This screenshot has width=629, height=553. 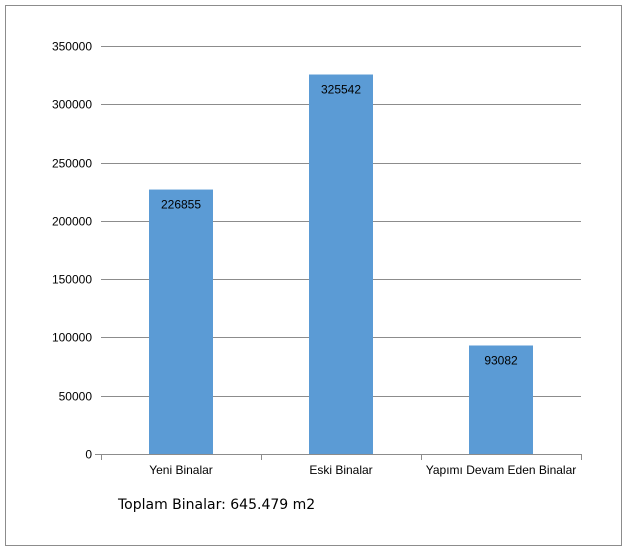 I want to click on total-buildings-note: Toplam Binalar: 645.479 m2, so click(x=217, y=505).